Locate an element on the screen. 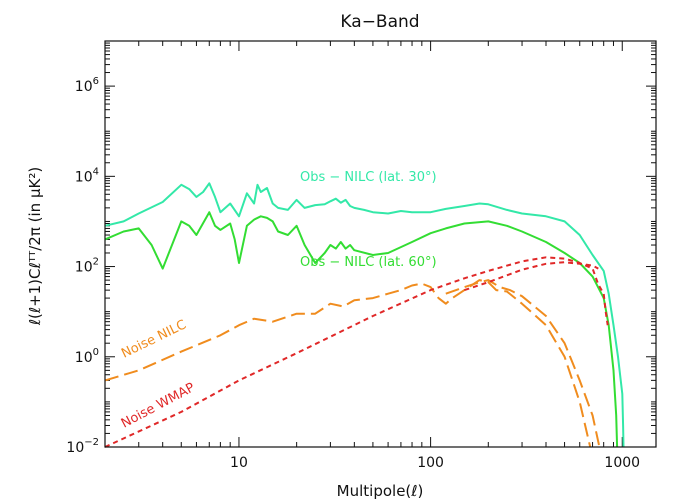  annotation-obs-lat60: Obs − NILC (lat. 60°) is located at coordinates (368, 262).